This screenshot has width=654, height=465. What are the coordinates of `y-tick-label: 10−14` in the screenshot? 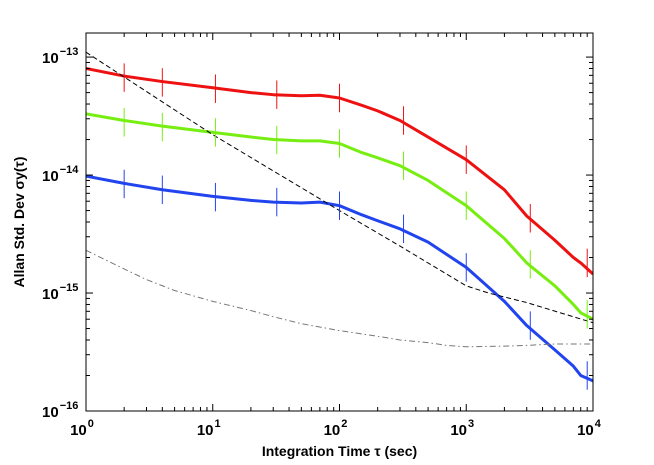 It's located at (60, 174).